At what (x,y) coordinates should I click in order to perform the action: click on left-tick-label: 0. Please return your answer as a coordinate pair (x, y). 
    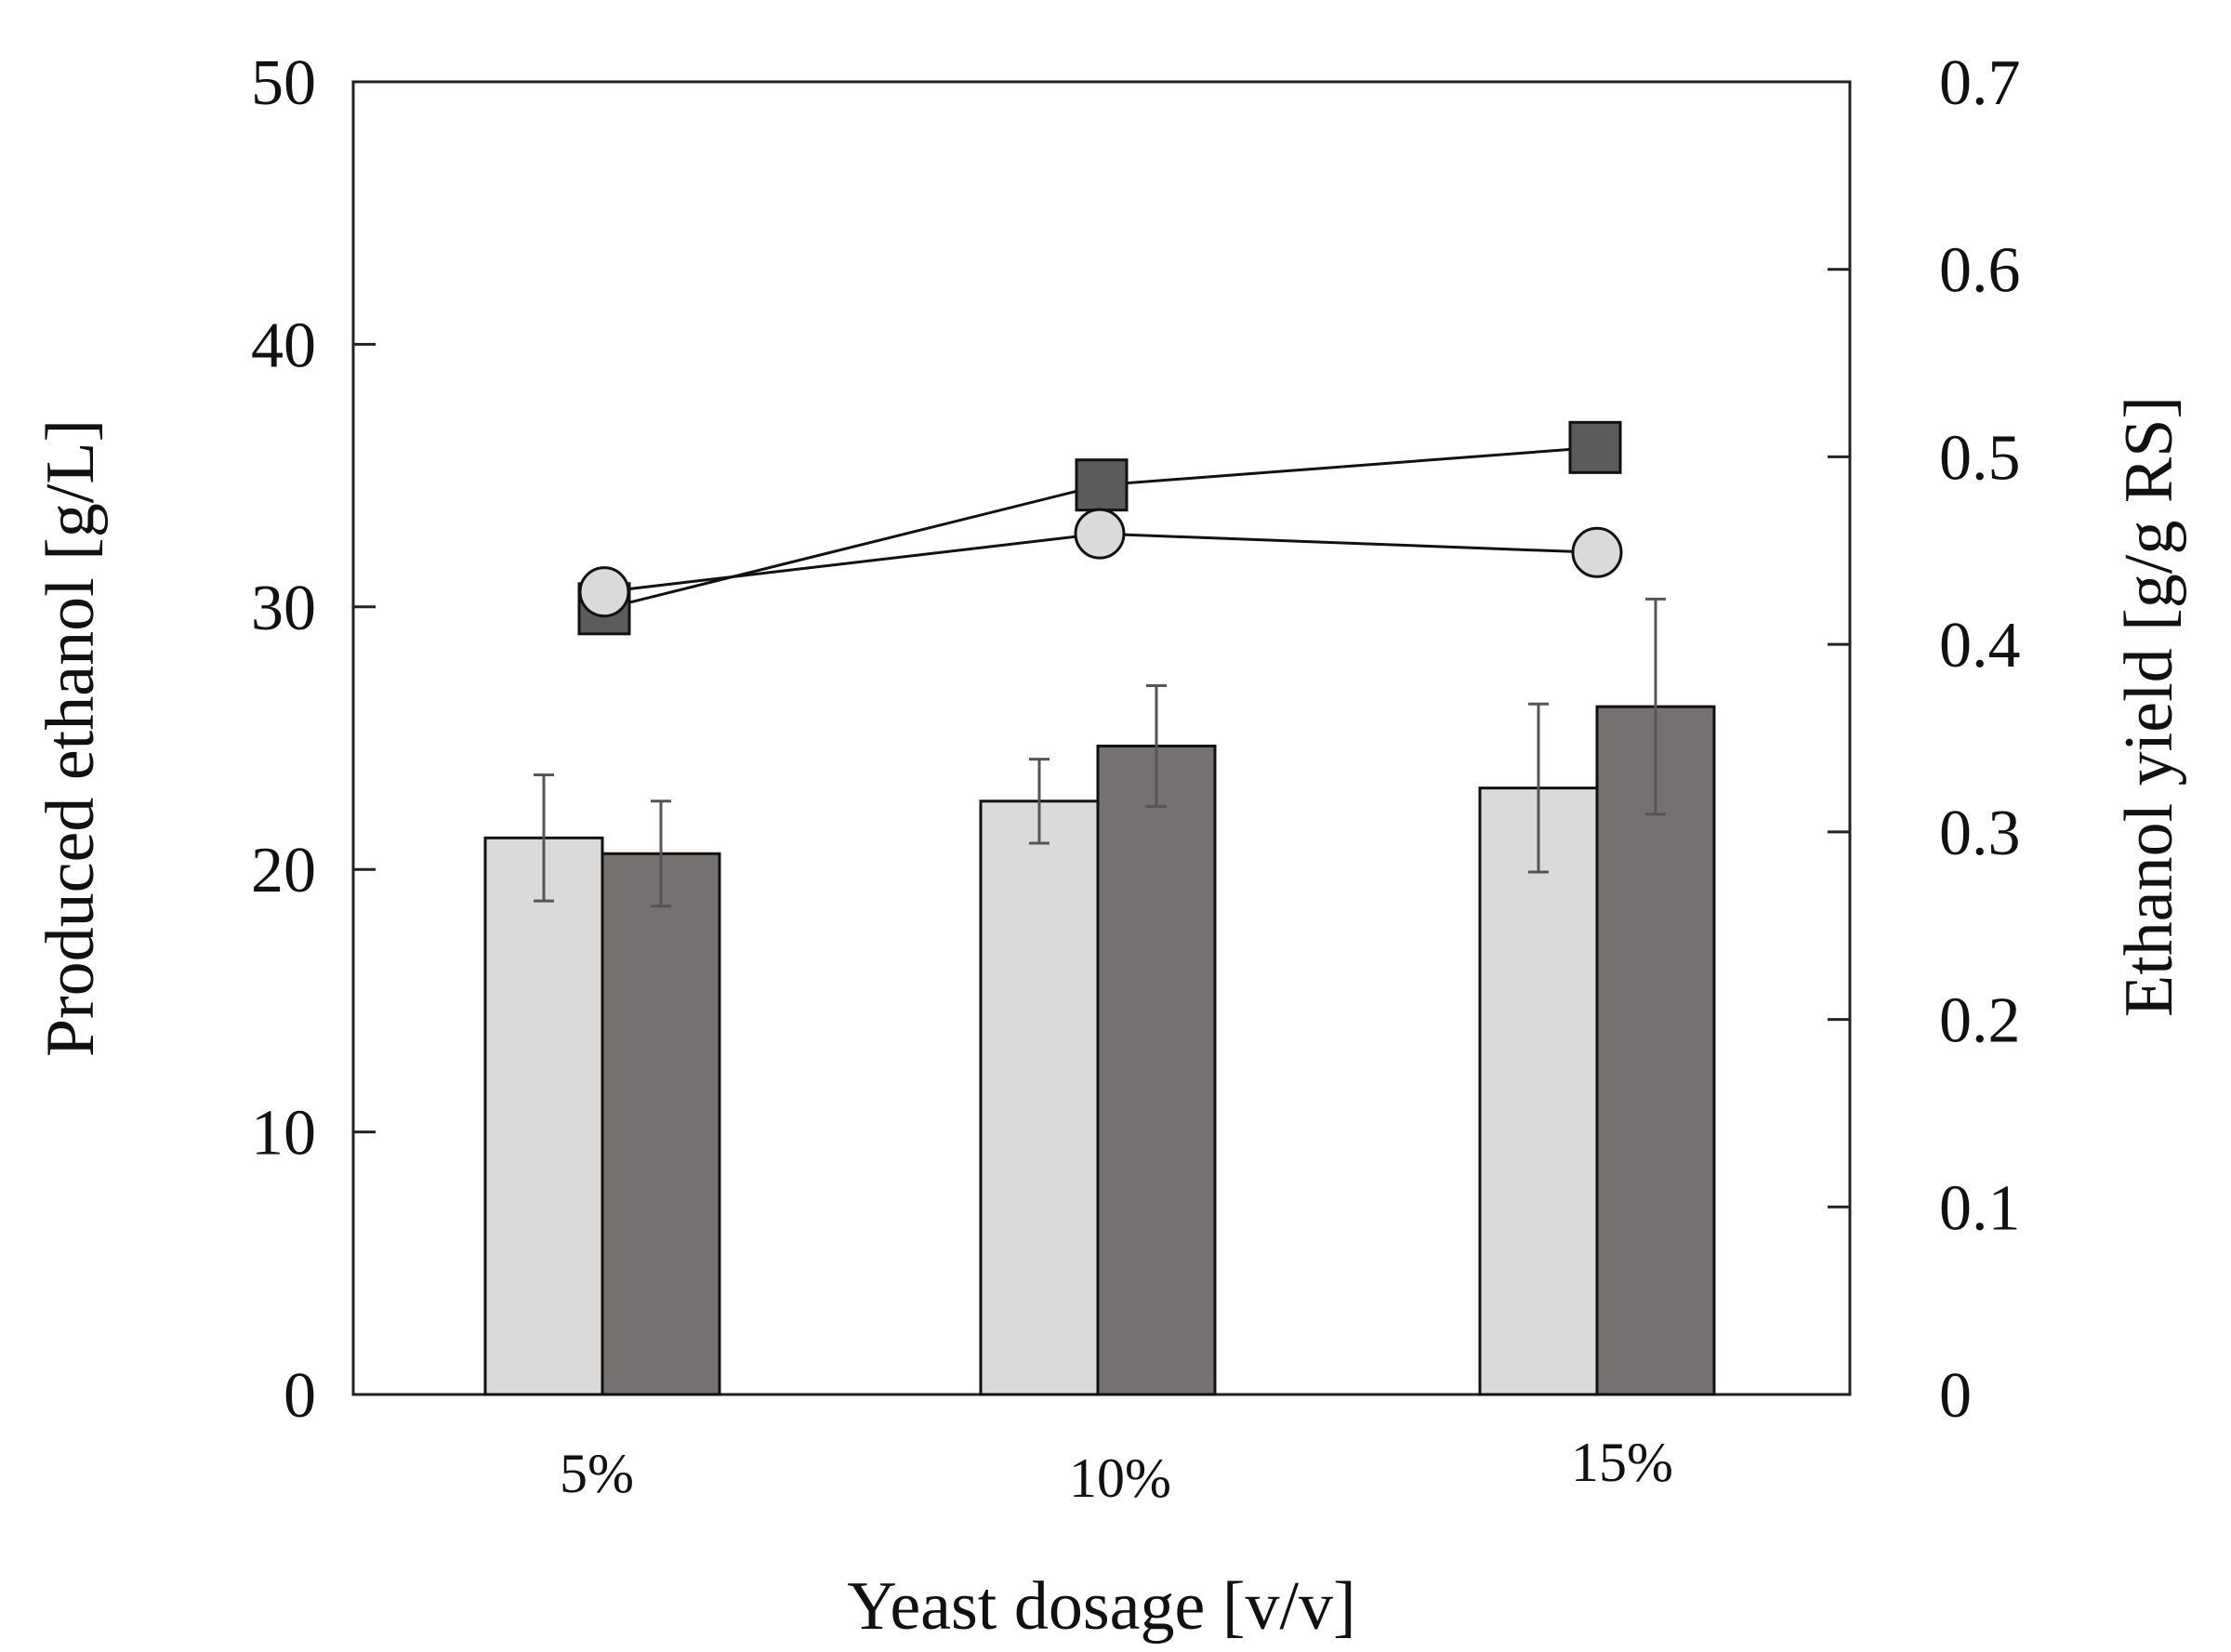
    Looking at the image, I should click on (300, 1396).